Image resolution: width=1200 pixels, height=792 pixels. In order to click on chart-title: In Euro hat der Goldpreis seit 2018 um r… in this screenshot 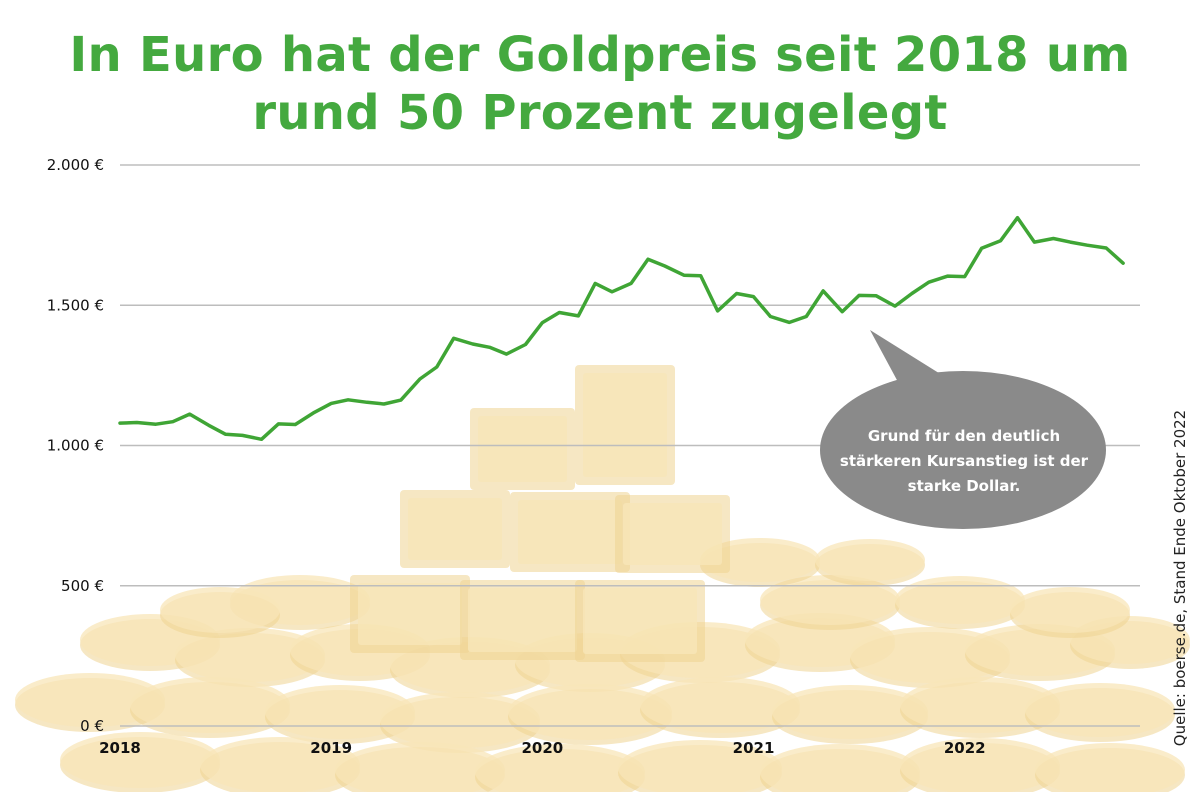, I will do `click(600, 84)`.